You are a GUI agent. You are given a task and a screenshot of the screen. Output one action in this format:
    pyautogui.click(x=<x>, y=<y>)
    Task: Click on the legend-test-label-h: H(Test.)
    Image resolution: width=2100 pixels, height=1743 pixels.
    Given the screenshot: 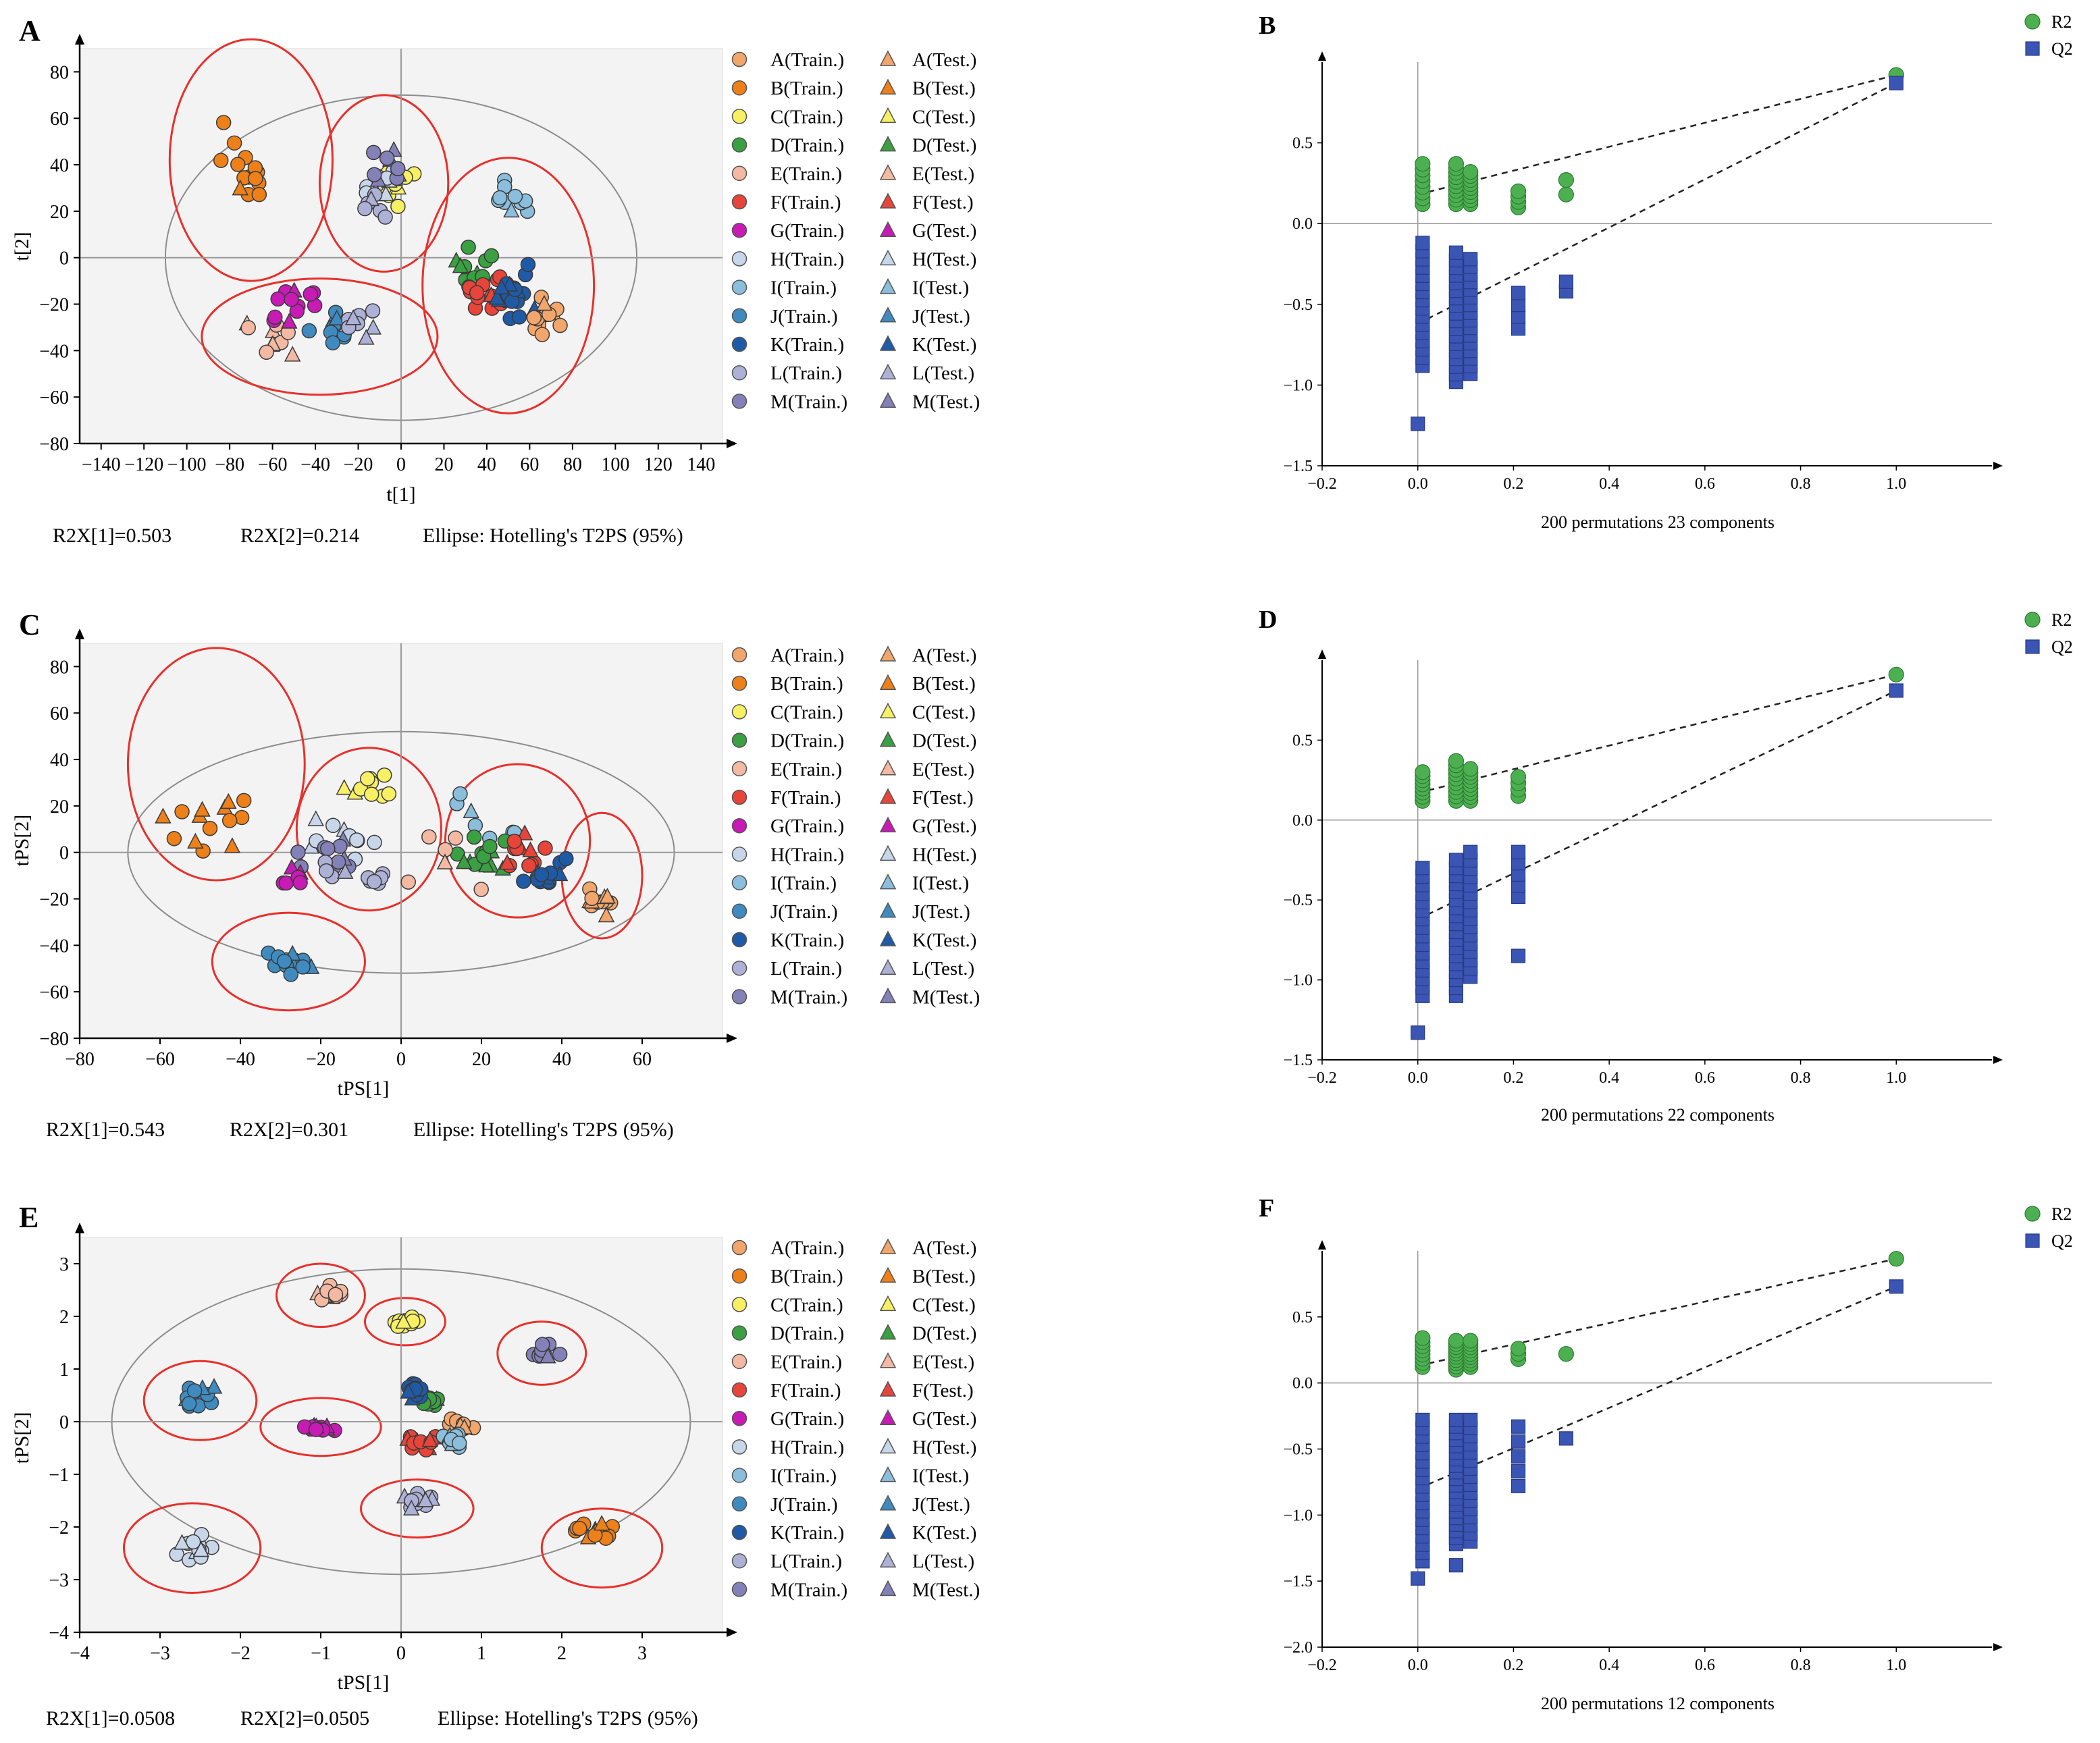 What is the action you would take?
    pyautogui.click(x=944, y=855)
    